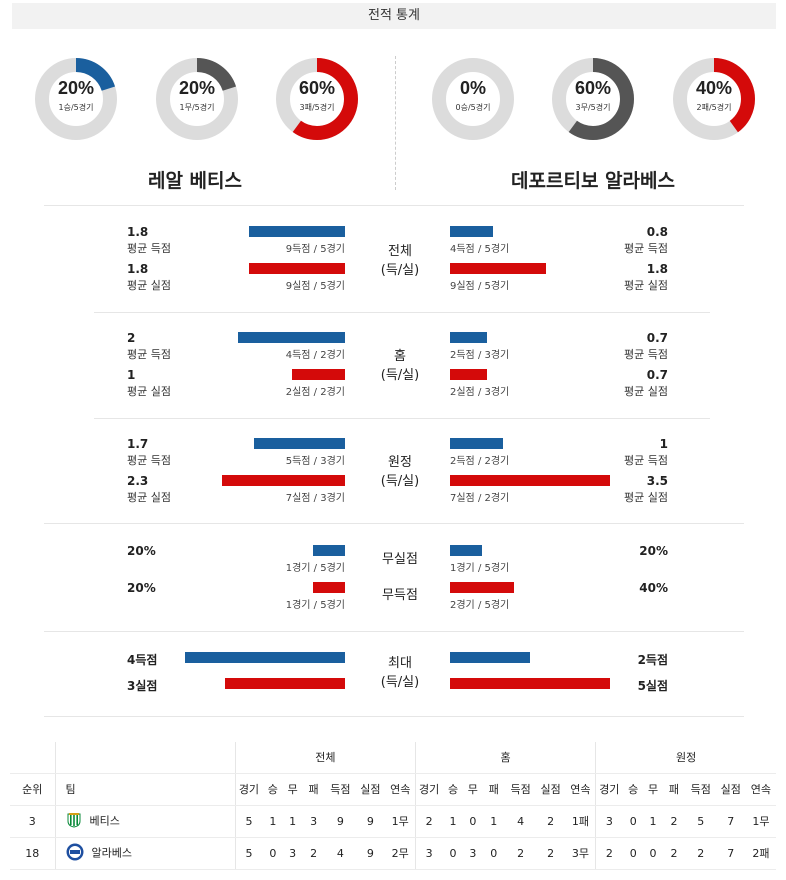 This screenshot has width=786, height=880. What do you see at coordinates (340, 821) in the screenshot?
I see `table-cell: 9` at bounding box center [340, 821].